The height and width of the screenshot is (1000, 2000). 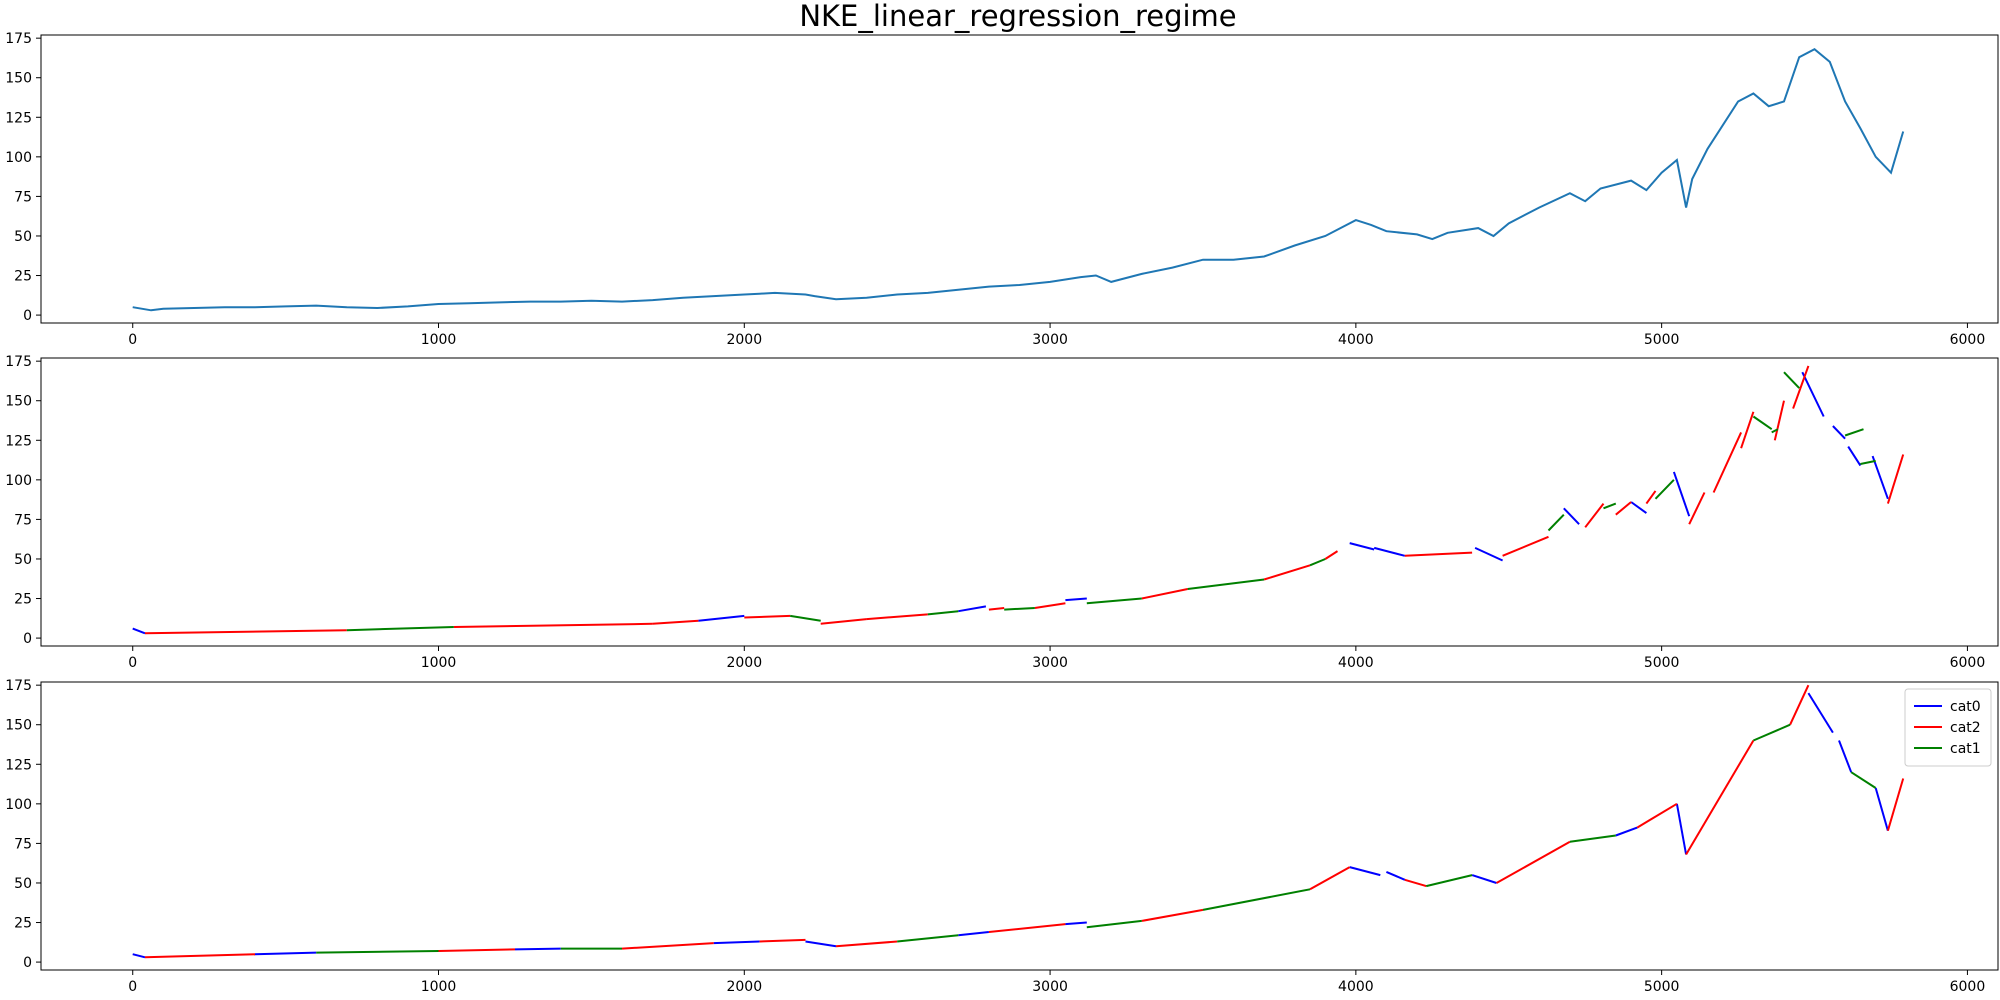 What do you see at coordinates (1965, 728) in the screenshot?
I see `legend-label-cat2: cat2` at bounding box center [1965, 728].